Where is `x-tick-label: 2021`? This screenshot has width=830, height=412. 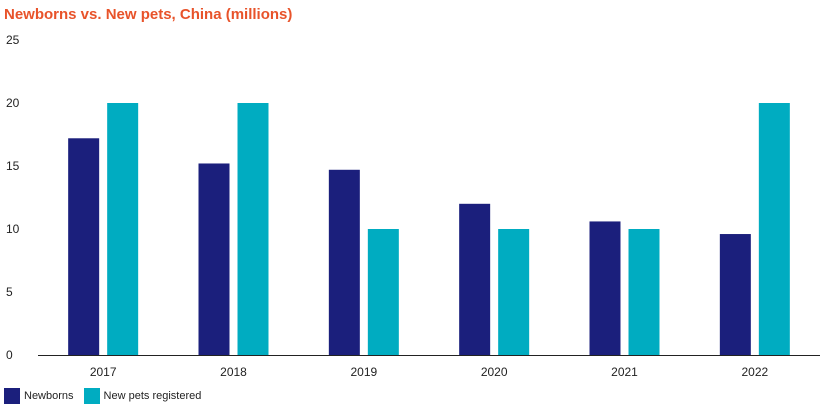
x-tick-label: 2021 is located at coordinates (624, 372).